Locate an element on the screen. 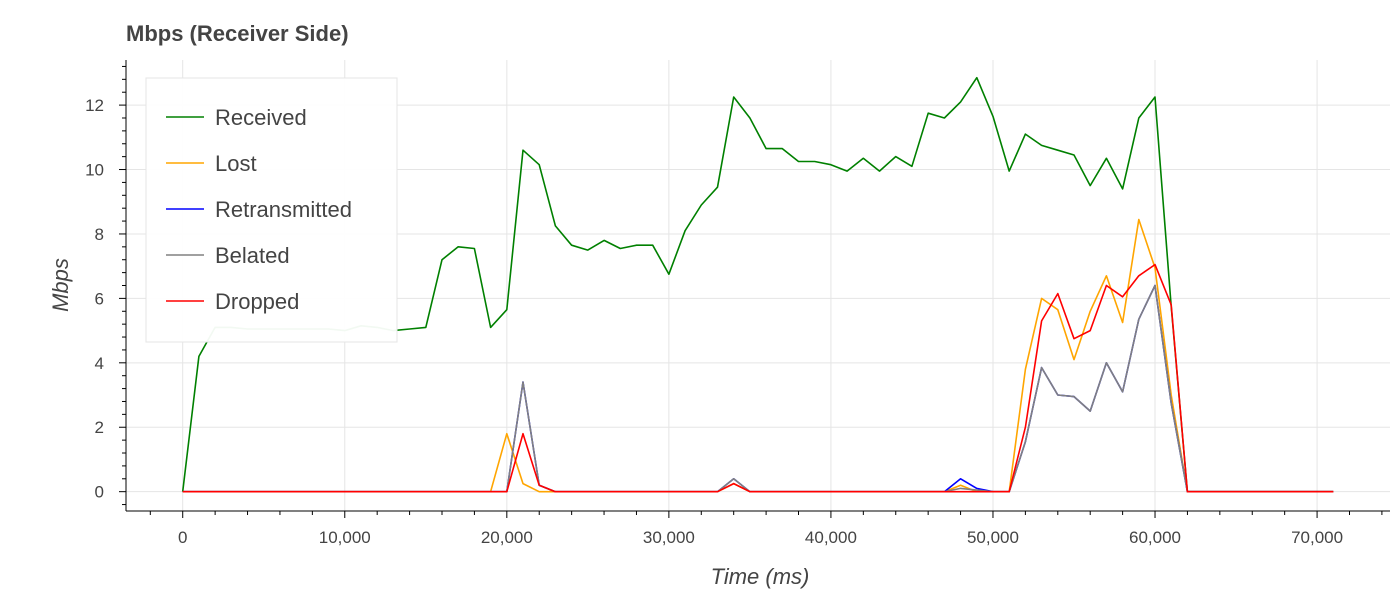 This screenshot has height=600, width=1400. x-tick-label: 20,000 is located at coordinates (507, 537).